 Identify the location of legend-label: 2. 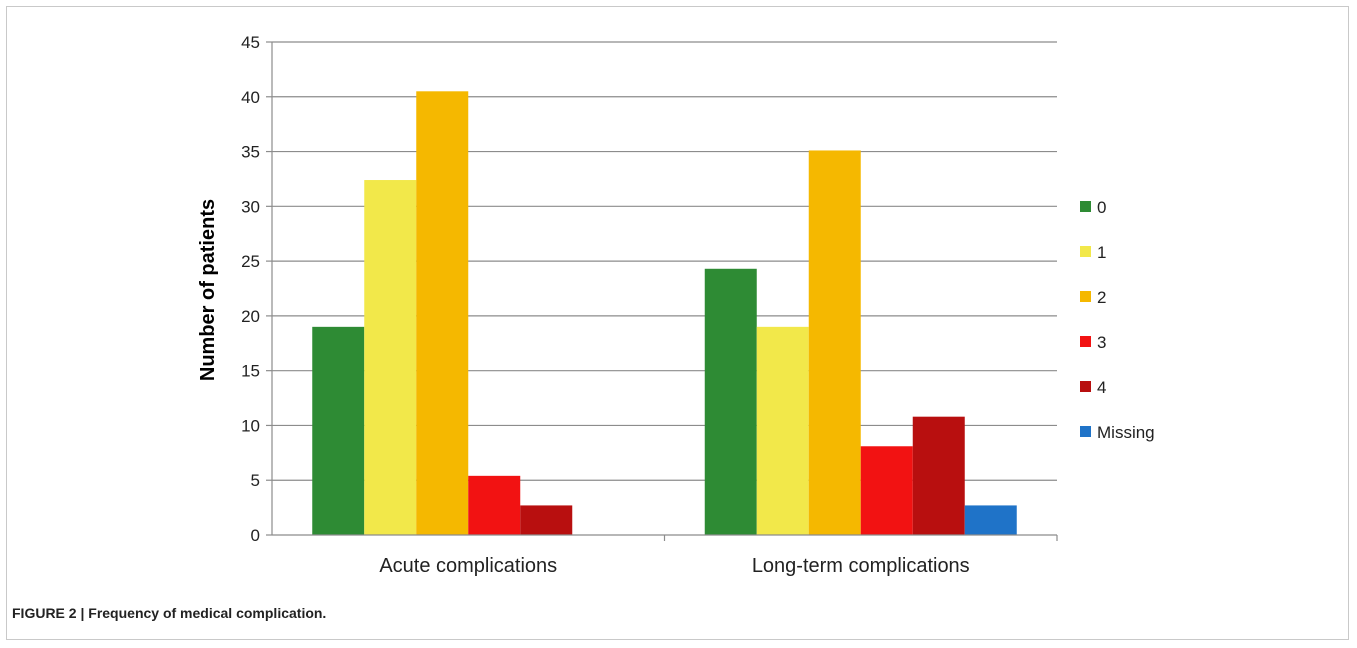
(1101, 297).